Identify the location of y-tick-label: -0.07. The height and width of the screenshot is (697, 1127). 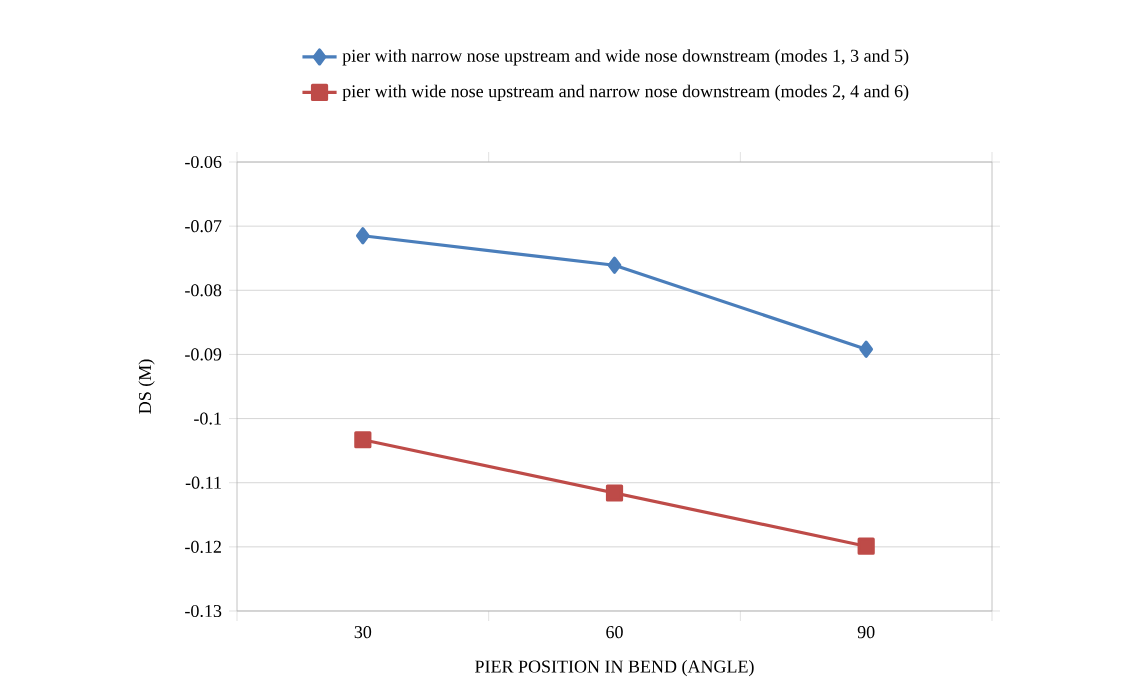
(203, 226).